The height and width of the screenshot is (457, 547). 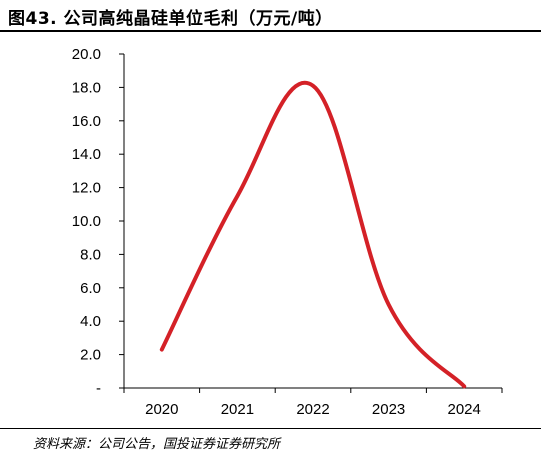 I want to click on data-point-2023, so click(x=389, y=305).